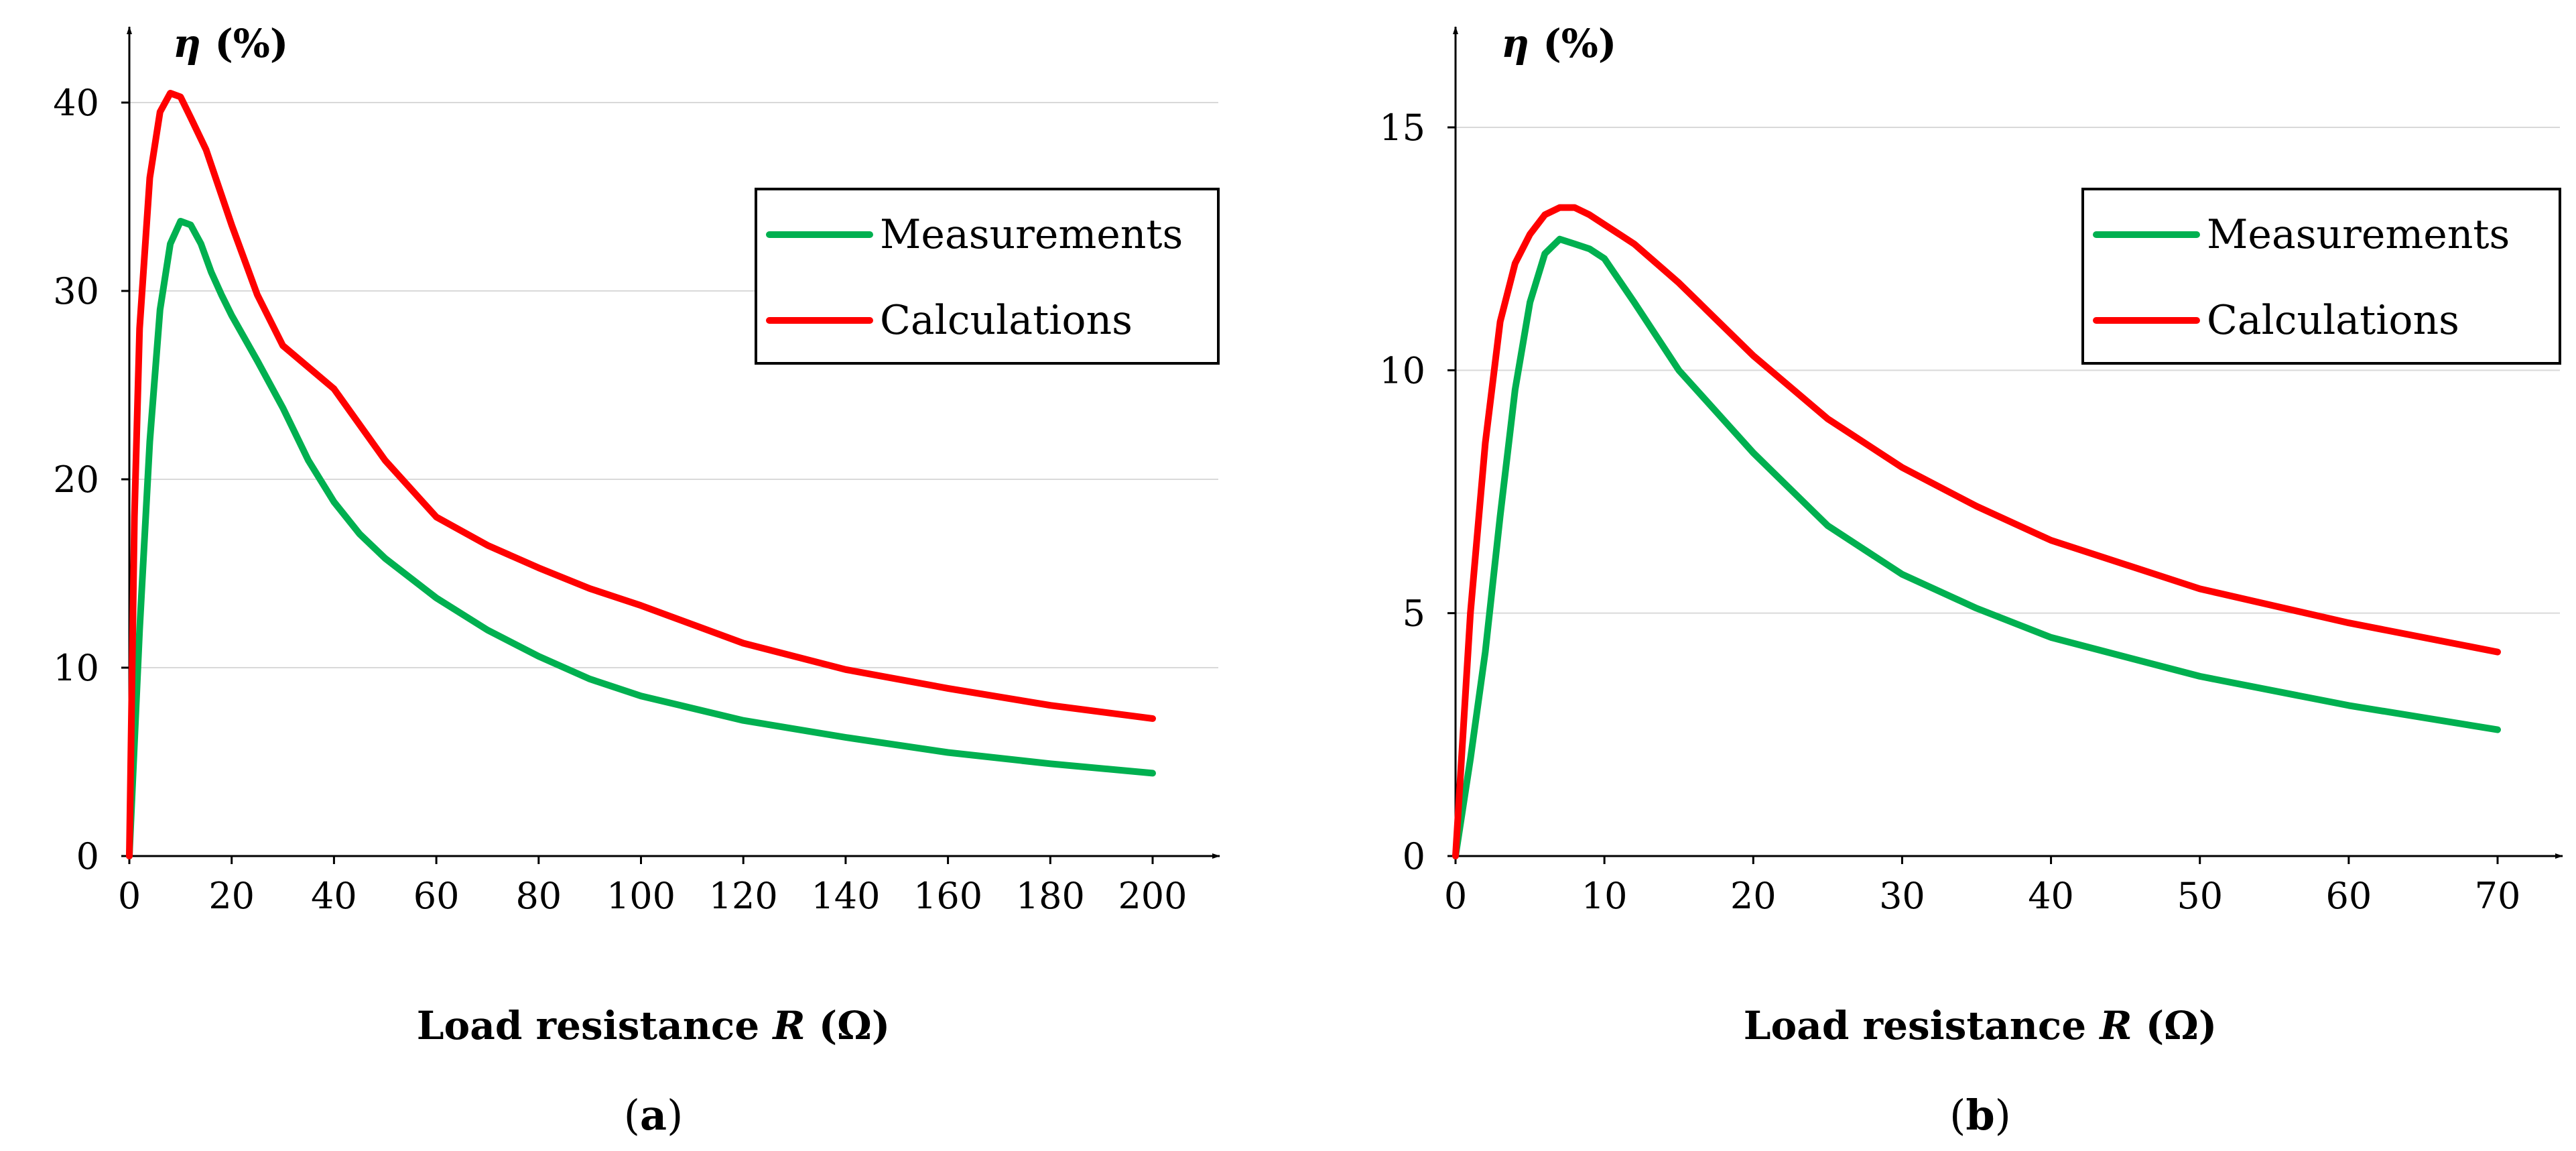  Describe the element at coordinates (640, 896) in the screenshot. I see `x-tick-label: 100` at that location.